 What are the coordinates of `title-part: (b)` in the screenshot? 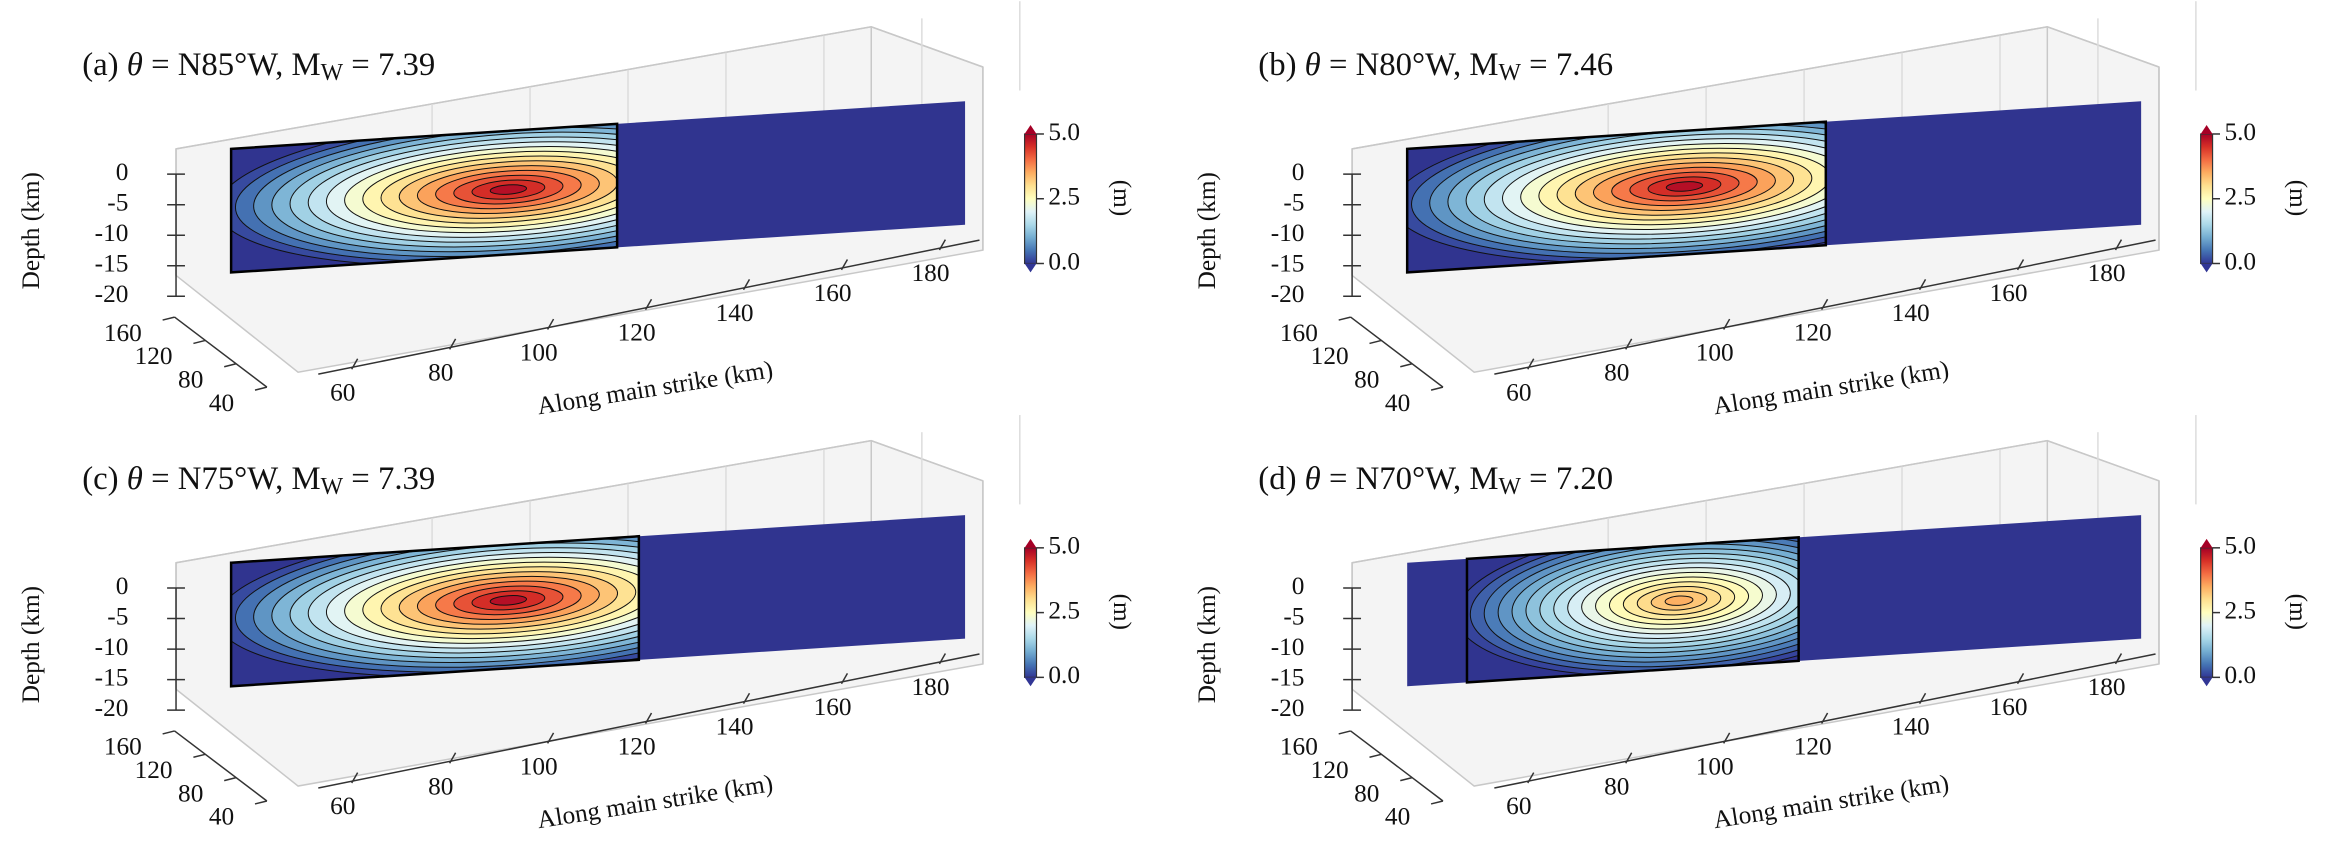 It's located at (1281, 65).